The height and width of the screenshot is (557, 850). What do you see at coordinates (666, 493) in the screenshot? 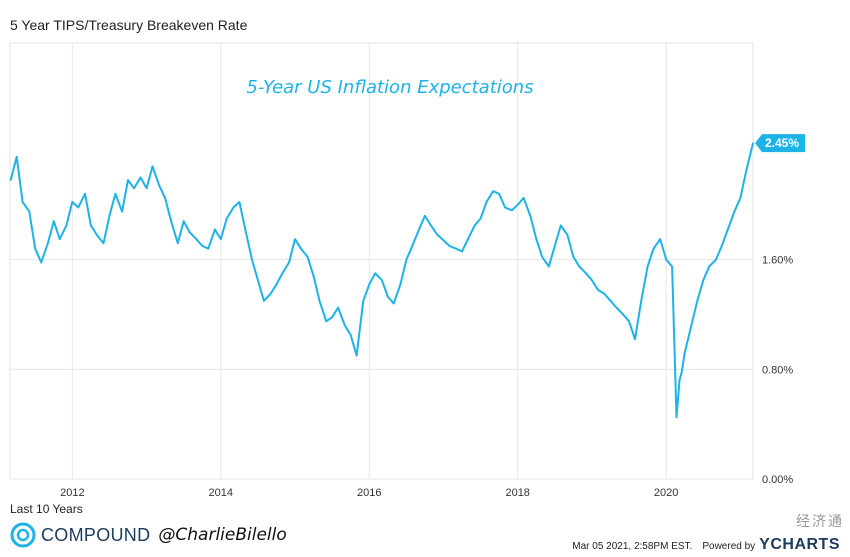
I see `x-tick-label: 2020` at bounding box center [666, 493].